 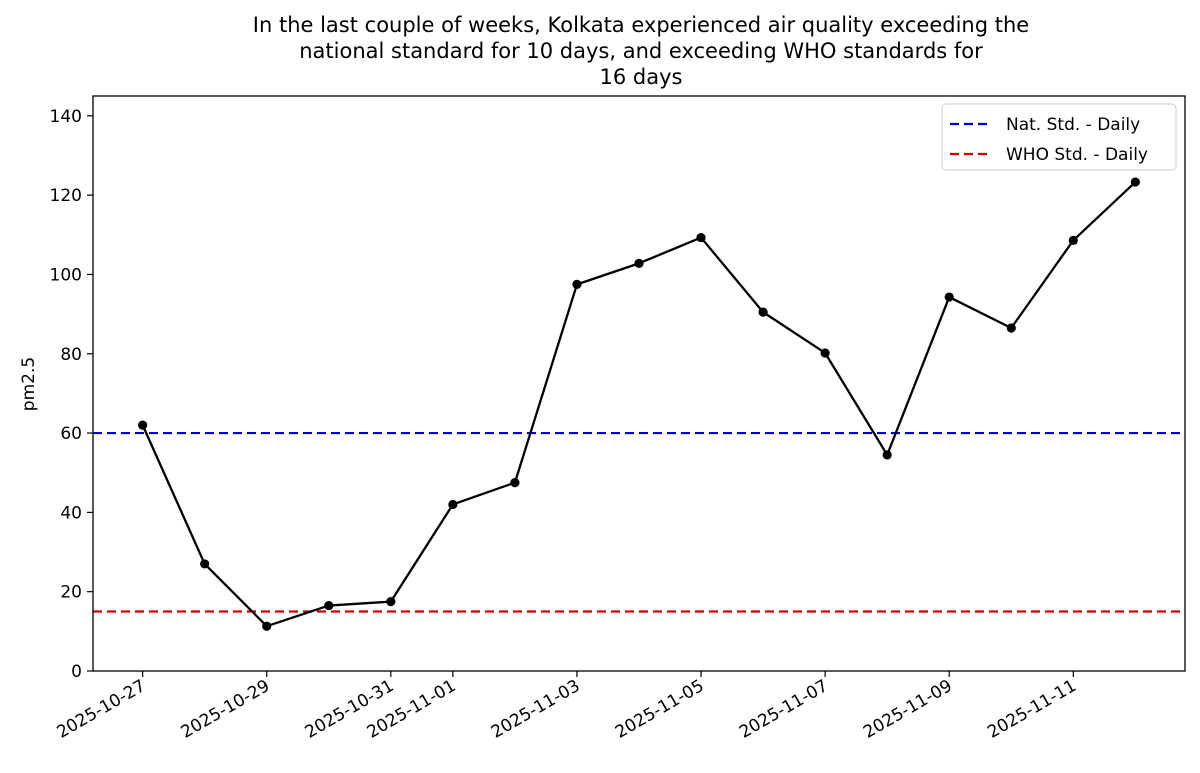 I want to click on legend-box, so click(x=1059, y=137).